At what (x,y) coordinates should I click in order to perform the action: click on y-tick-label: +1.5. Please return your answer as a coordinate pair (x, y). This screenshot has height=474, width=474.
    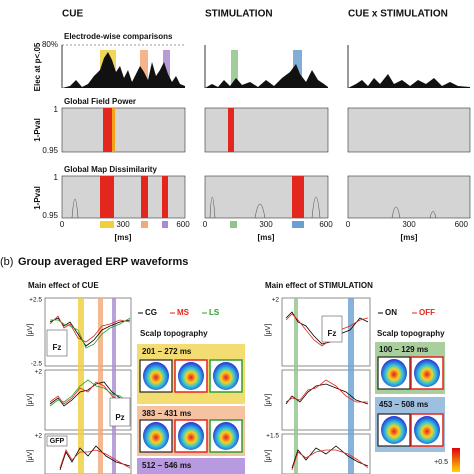
    Looking at the image, I should click on (272, 436).